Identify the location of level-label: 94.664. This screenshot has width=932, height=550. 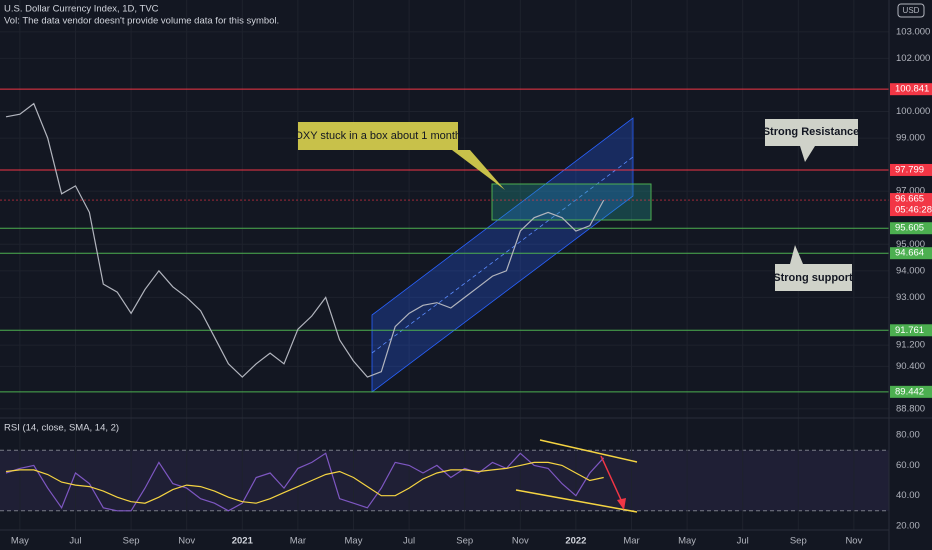
(909, 253).